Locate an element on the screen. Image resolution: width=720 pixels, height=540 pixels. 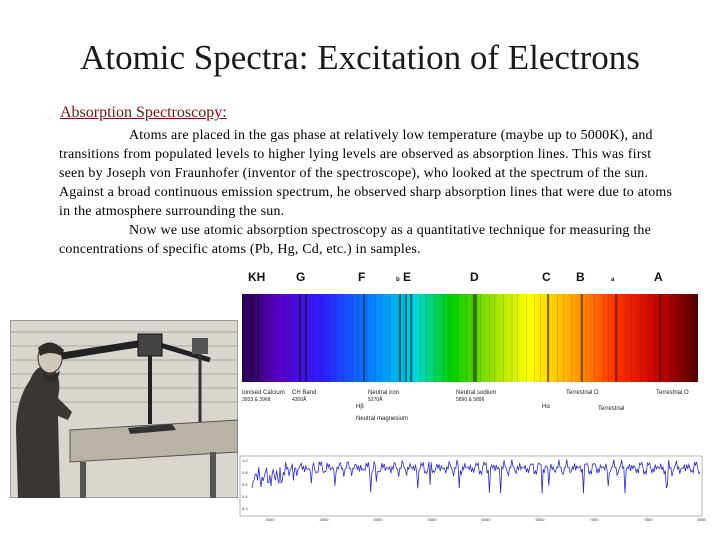
line-letter: B is located at coordinates (580, 277).